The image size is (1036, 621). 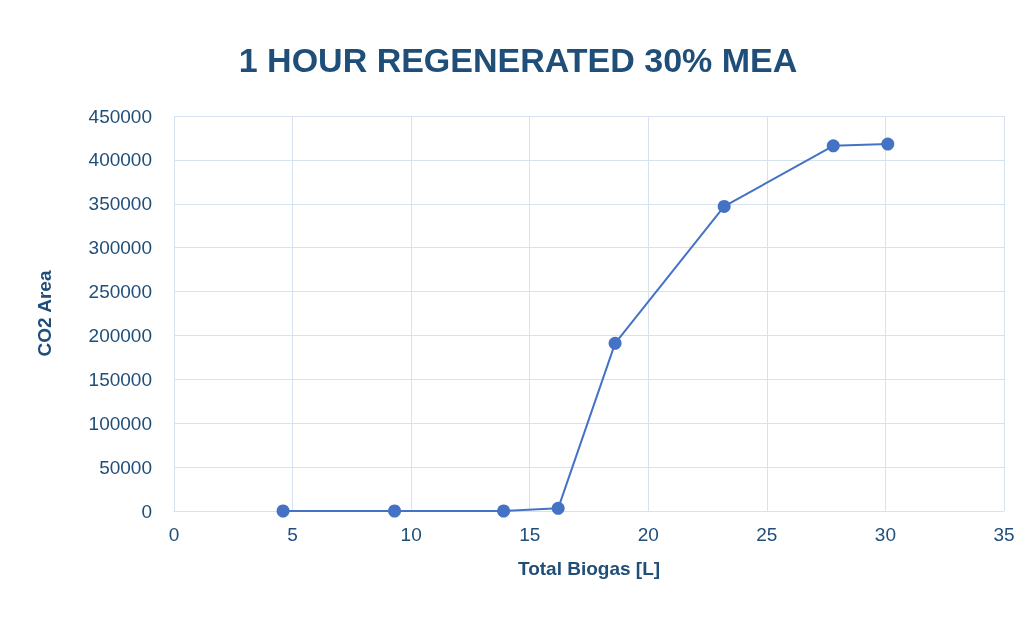 I want to click on x-tick-label: 25, so click(x=767, y=534).